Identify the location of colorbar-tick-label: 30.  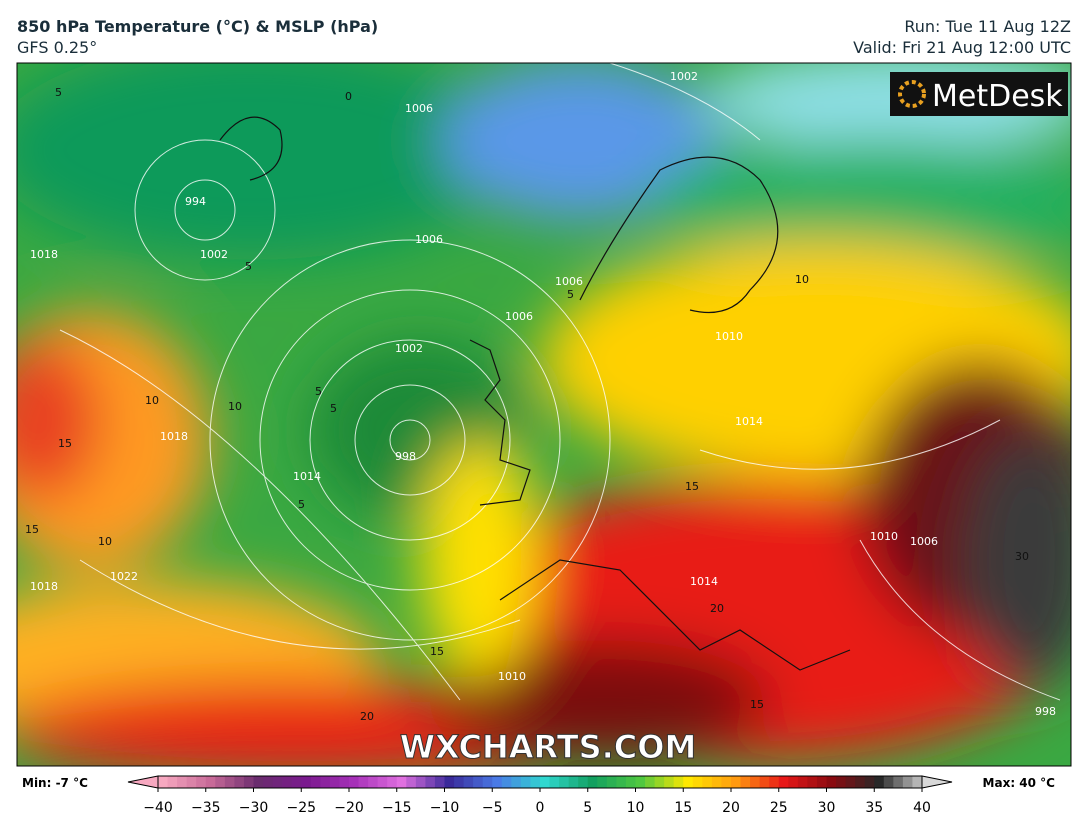
(827, 808).